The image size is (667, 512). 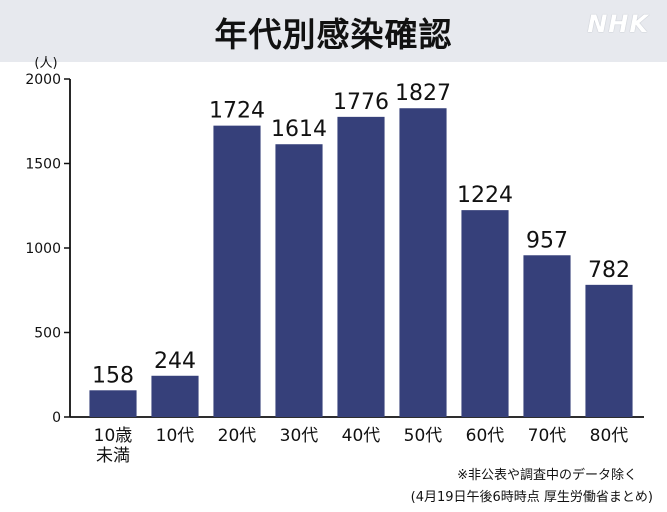 I want to click on y-tick-label: 1000, so click(x=43, y=249).